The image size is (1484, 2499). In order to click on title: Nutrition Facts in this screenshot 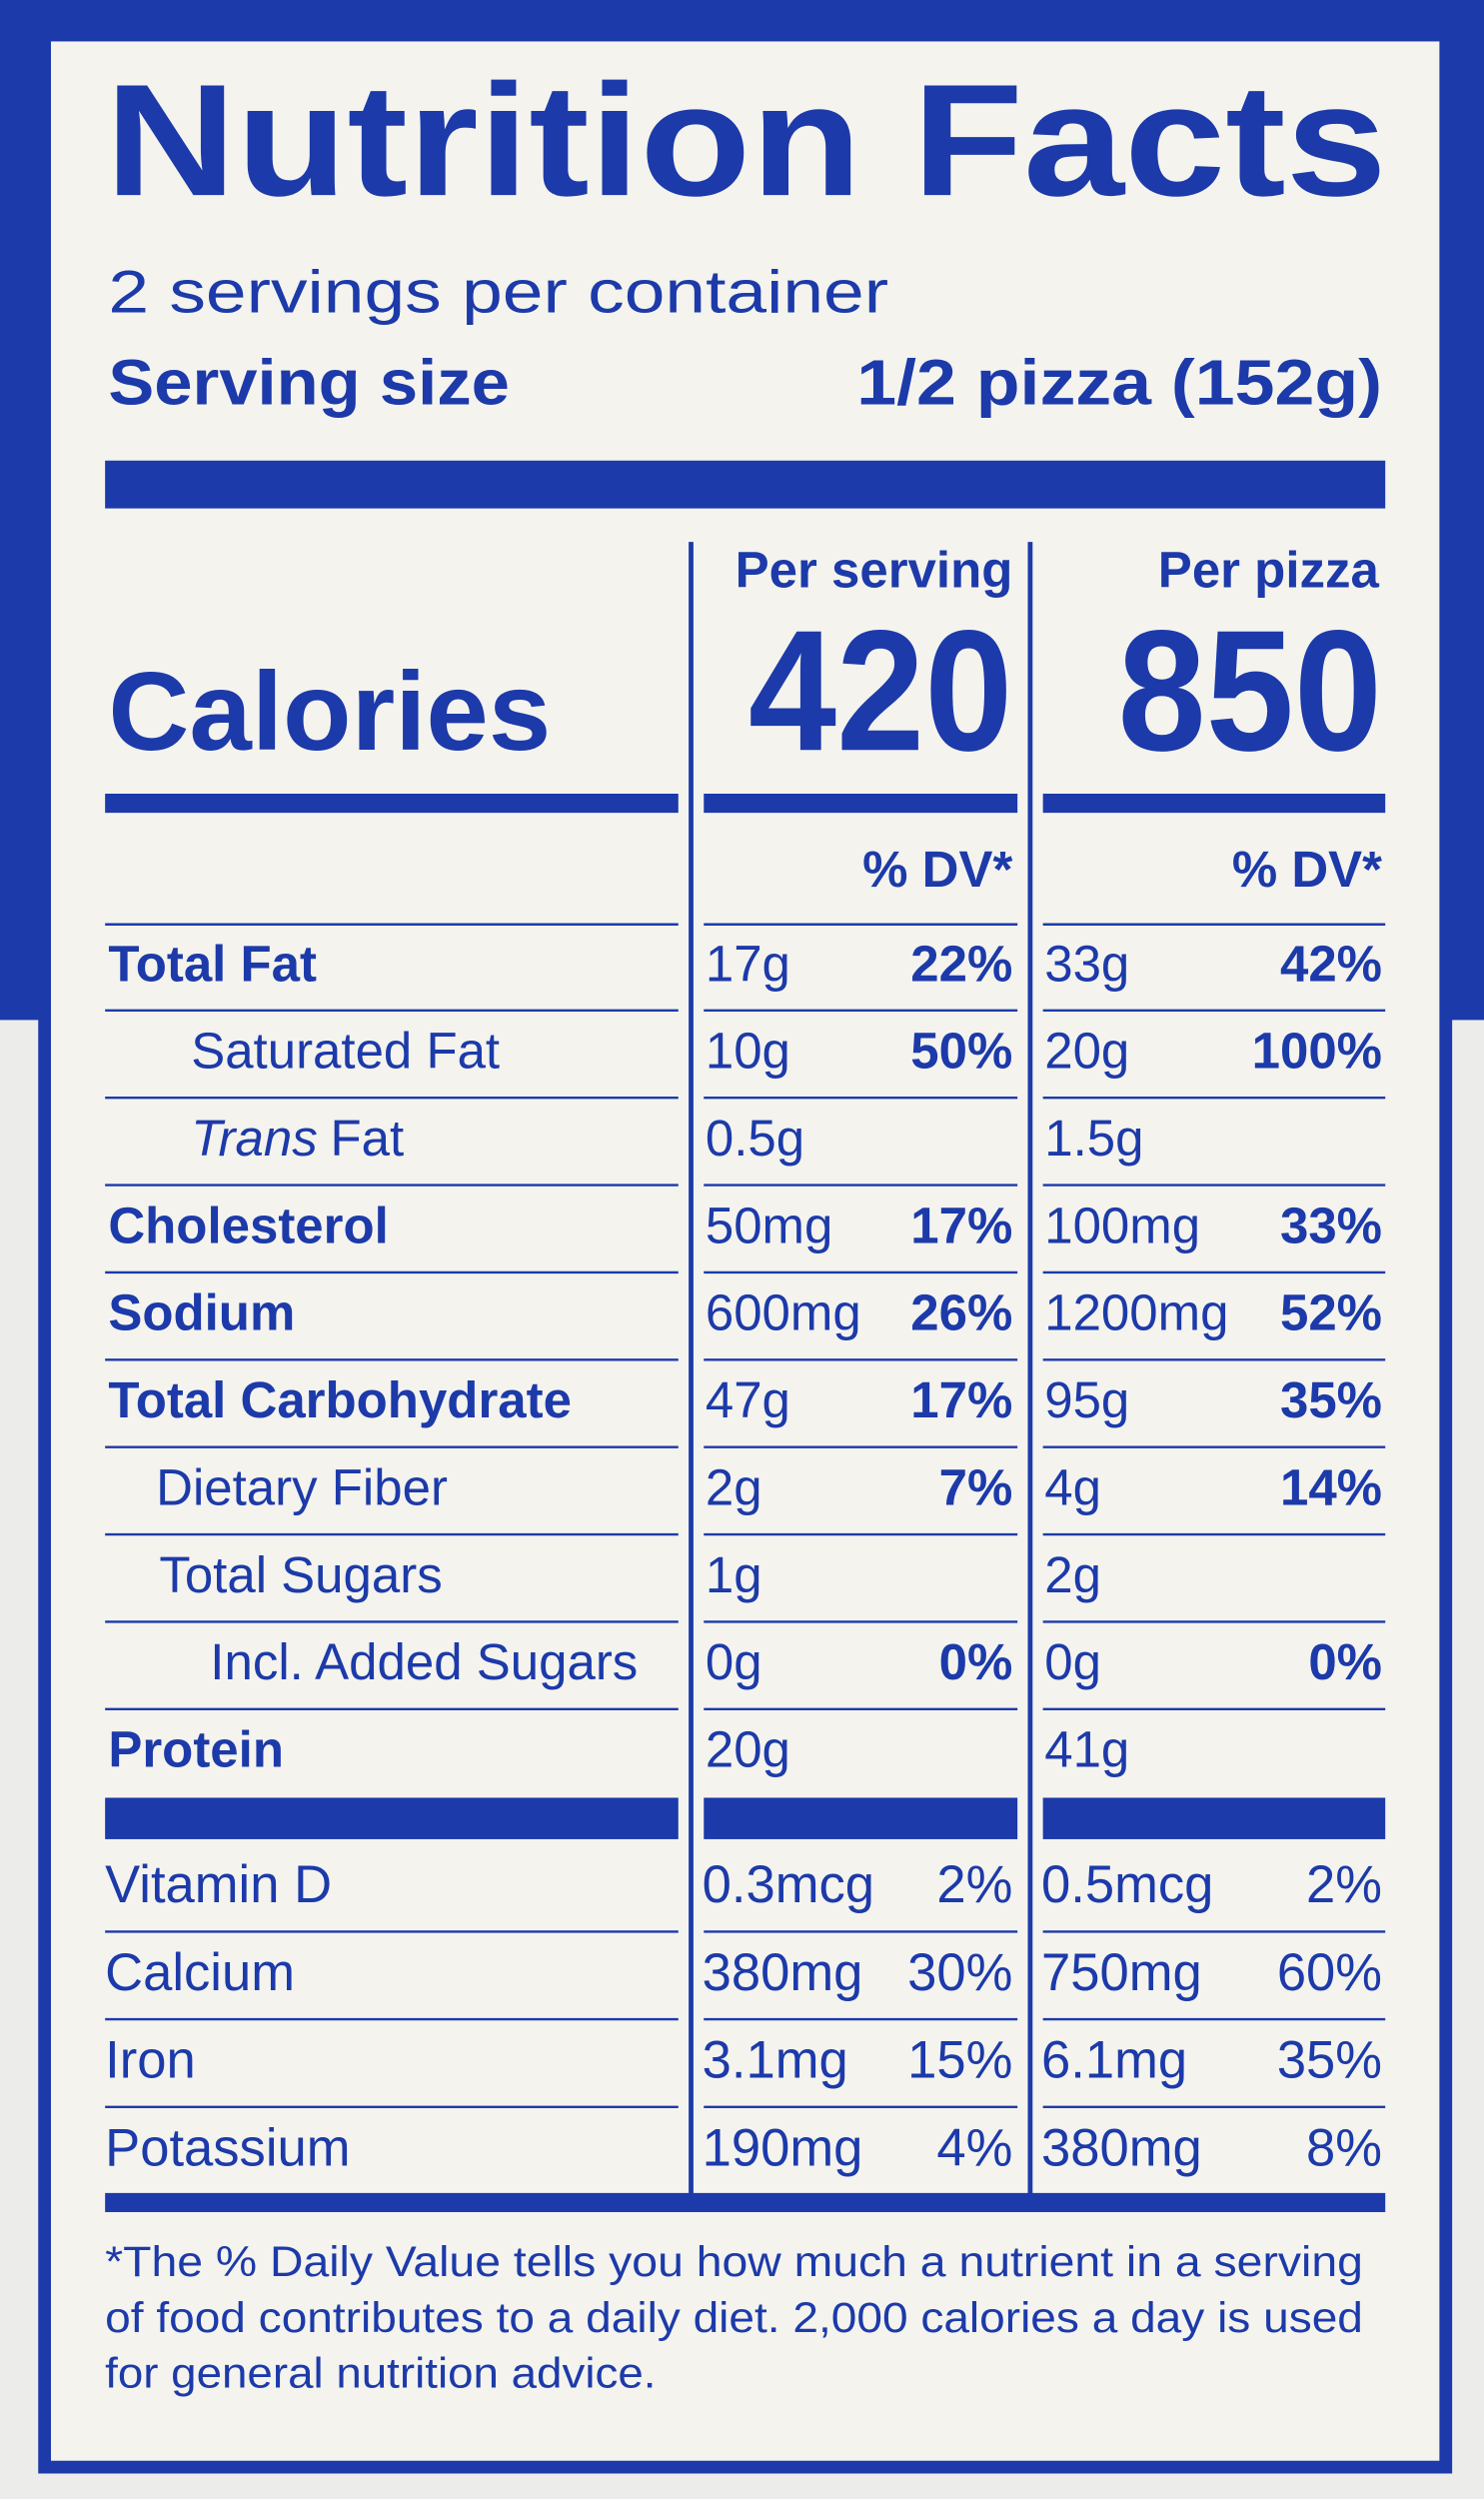, I will do `click(746, 140)`.